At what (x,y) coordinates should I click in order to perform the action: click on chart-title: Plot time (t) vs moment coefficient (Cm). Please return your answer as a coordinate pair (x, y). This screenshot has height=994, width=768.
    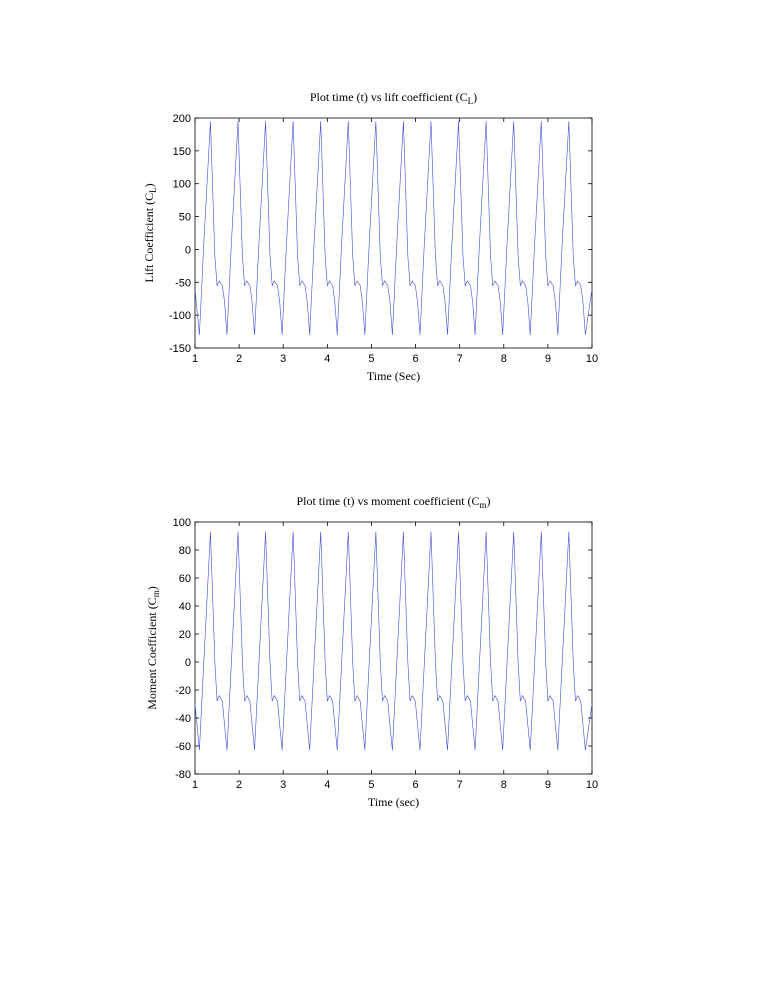
    Looking at the image, I should click on (393, 502).